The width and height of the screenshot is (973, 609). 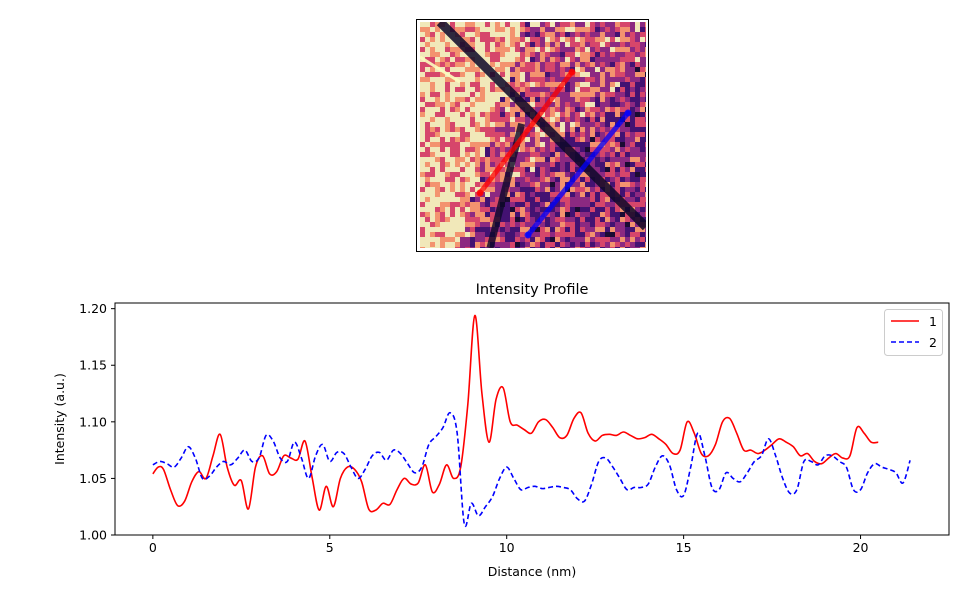 I want to click on x-axis: 0 5 10 15 20, so click(x=509, y=545).